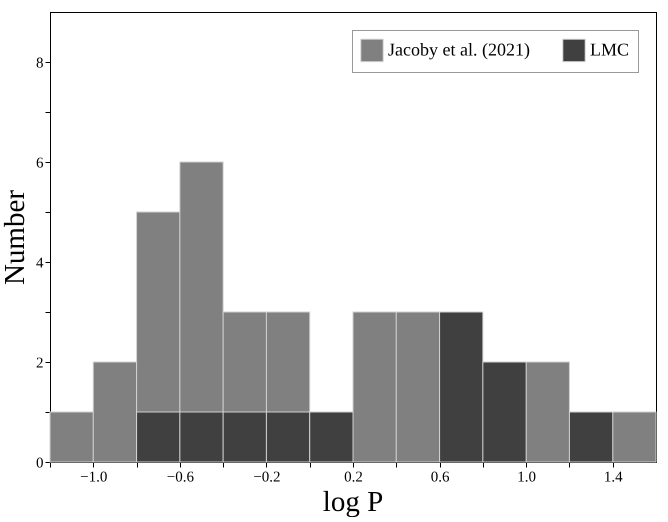  What do you see at coordinates (267, 478) in the screenshot?
I see `x-tick-label: −0.2` at bounding box center [267, 478].